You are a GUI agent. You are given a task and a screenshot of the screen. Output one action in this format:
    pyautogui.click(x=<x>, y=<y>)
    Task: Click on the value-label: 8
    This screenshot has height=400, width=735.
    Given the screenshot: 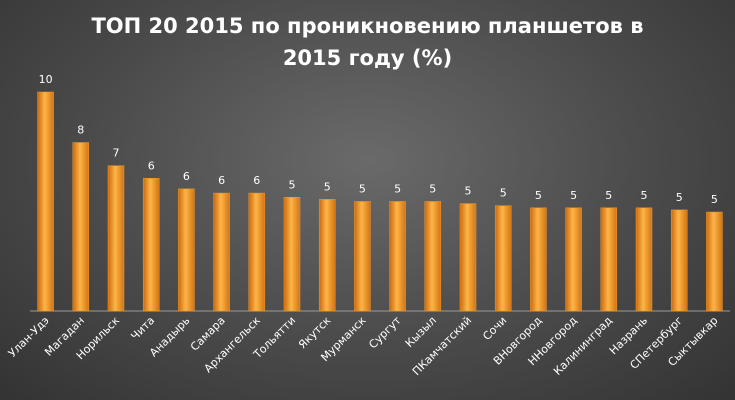 What is the action you would take?
    pyautogui.click(x=80, y=130)
    